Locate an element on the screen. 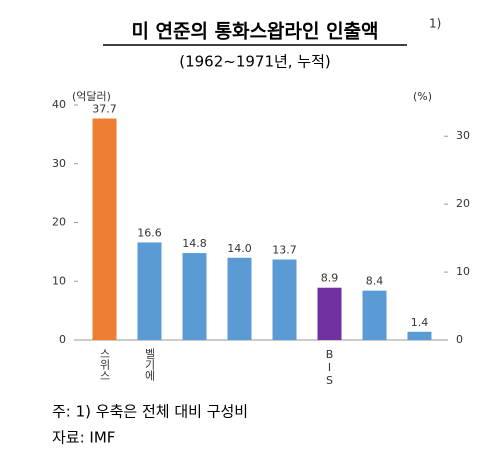  title-note: 1) is located at coordinates (435, 24).